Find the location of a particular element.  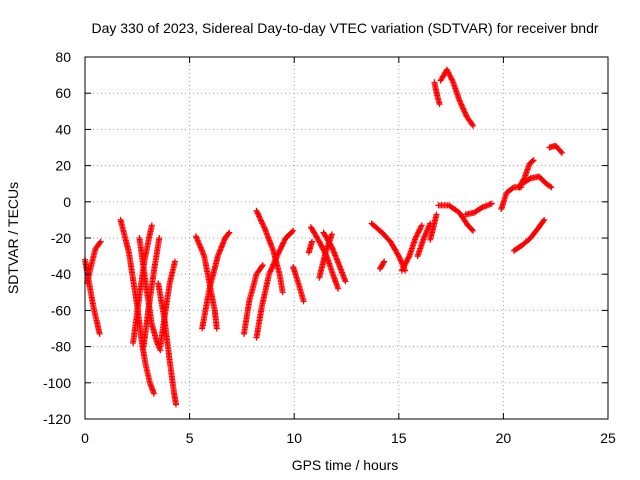

y-tick-label: 60 is located at coordinates (63, 93).